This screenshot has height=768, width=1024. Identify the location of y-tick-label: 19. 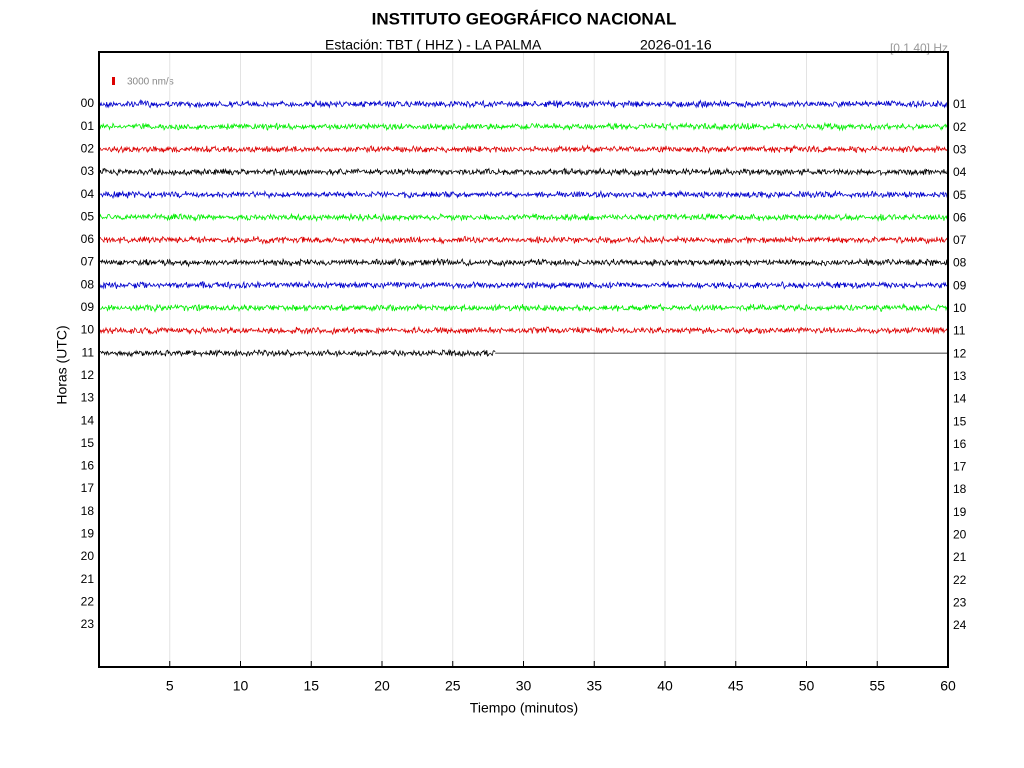
(88, 534).